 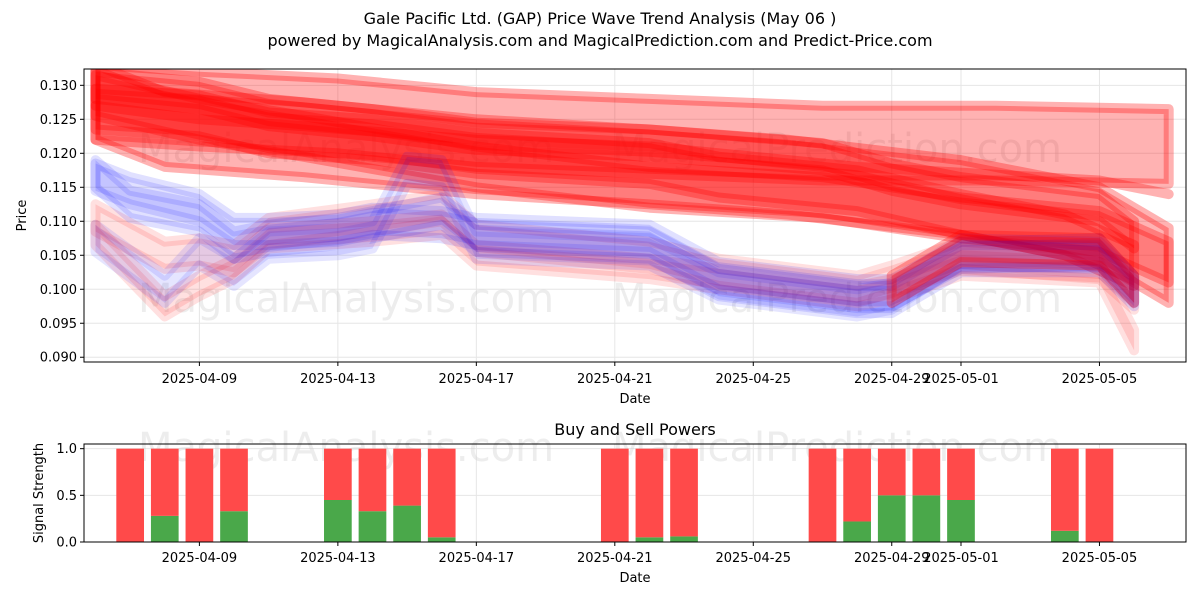 I want to click on signal-chart-title: Buy and Sell Powers, so click(x=635, y=429).